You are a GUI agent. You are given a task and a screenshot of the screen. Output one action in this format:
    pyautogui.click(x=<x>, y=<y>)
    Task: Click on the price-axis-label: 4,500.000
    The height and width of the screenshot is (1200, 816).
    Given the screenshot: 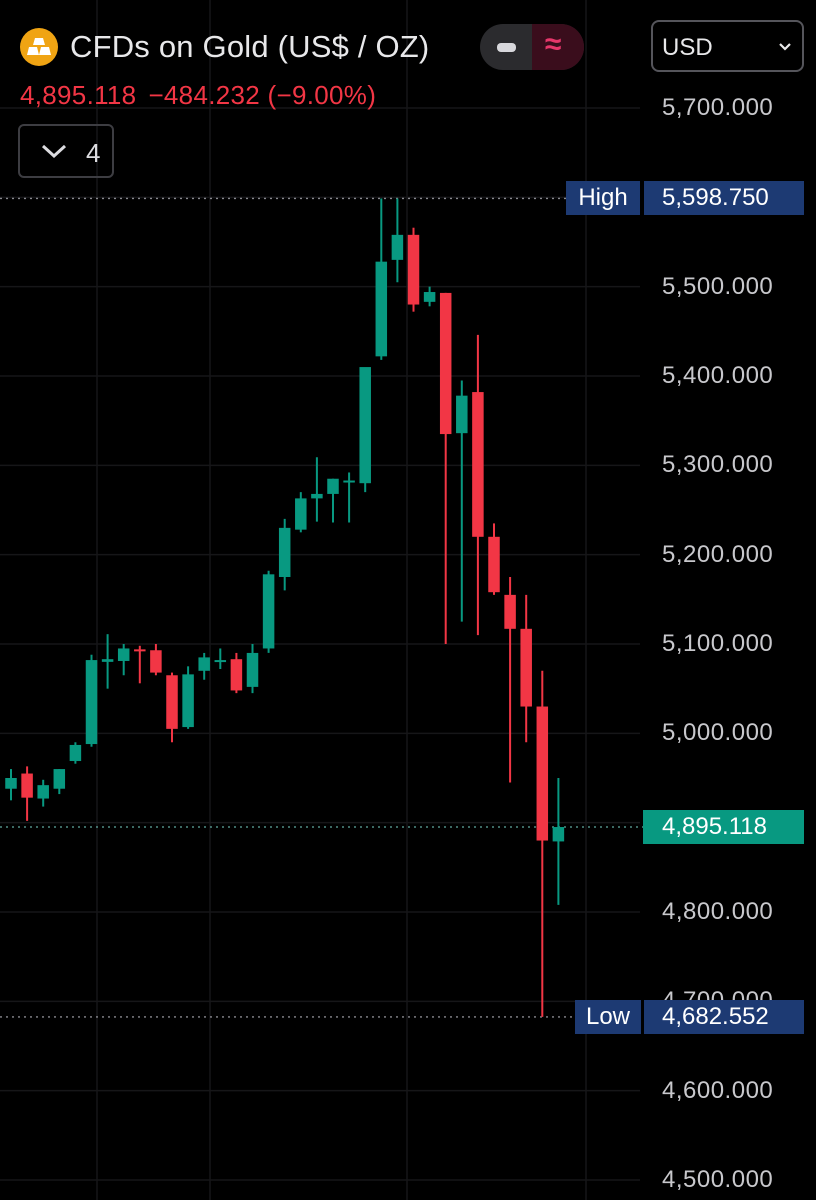 What is the action you would take?
    pyautogui.click(x=718, y=1179)
    